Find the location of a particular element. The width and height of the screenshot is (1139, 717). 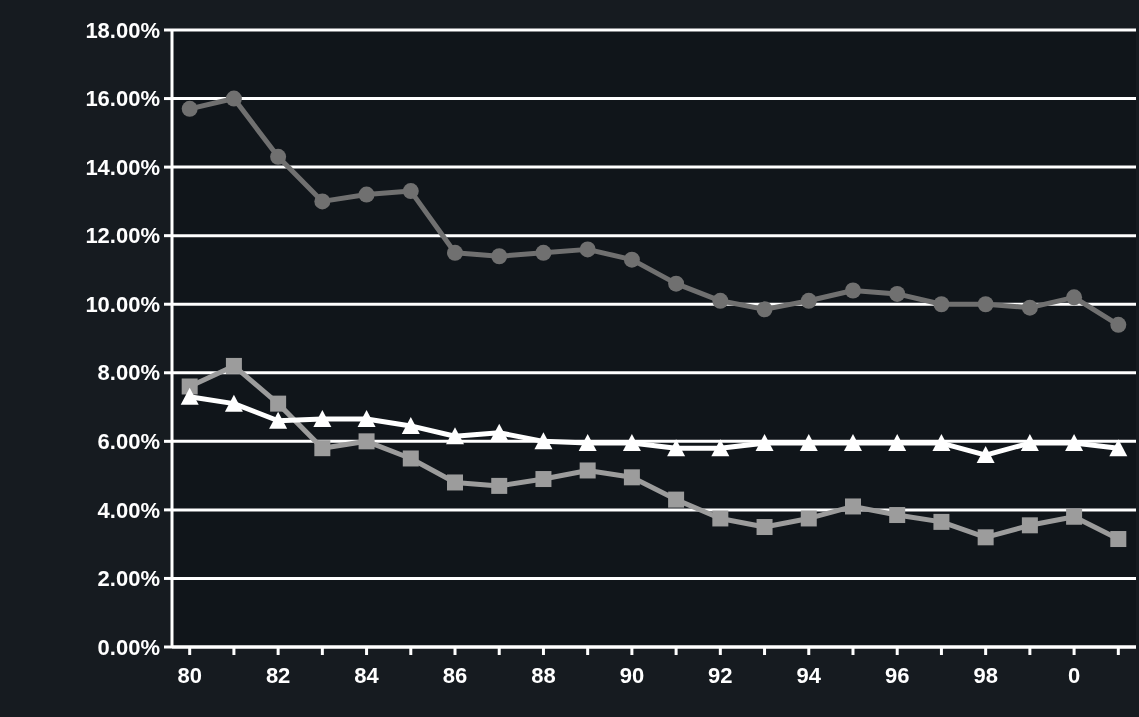

x-tick-label: 80 is located at coordinates (189, 675).